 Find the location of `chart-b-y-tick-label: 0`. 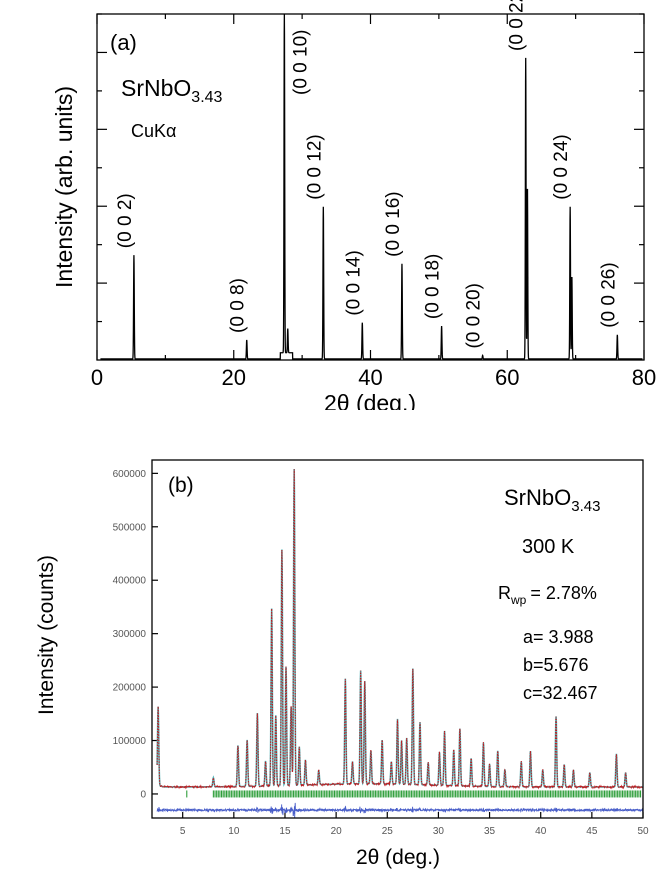

chart-b-y-tick-label: 0 is located at coordinates (143, 794).